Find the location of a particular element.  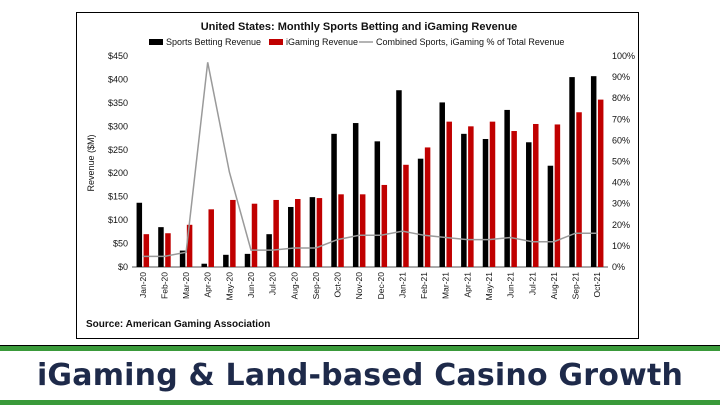

x-axis-tick-label: Jul-20 is located at coordinates (273, 283).